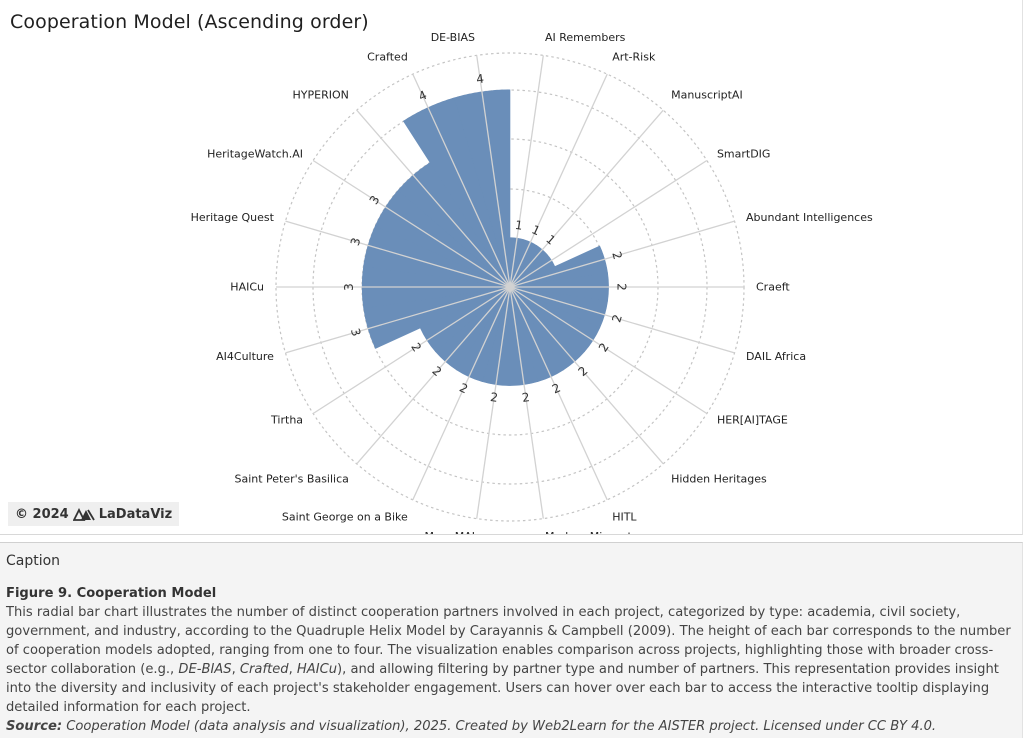 The width and height of the screenshot is (1024, 738). Describe the element at coordinates (34, 726) in the screenshot. I see `source-label: Source:` at that location.